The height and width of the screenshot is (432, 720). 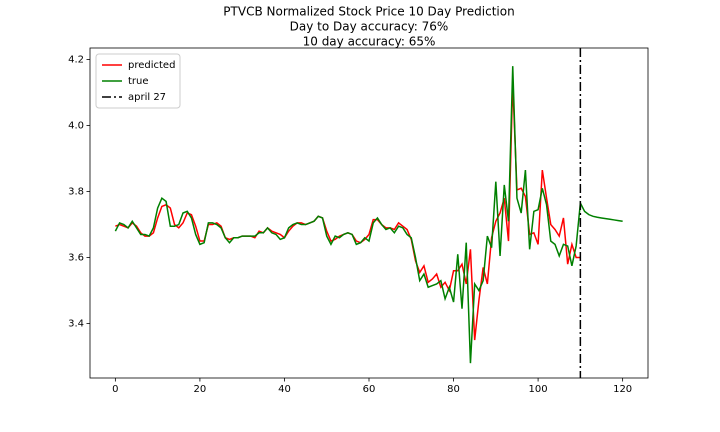 What do you see at coordinates (76, 192) in the screenshot?
I see `y-tick-label: 3.8` at bounding box center [76, 192].